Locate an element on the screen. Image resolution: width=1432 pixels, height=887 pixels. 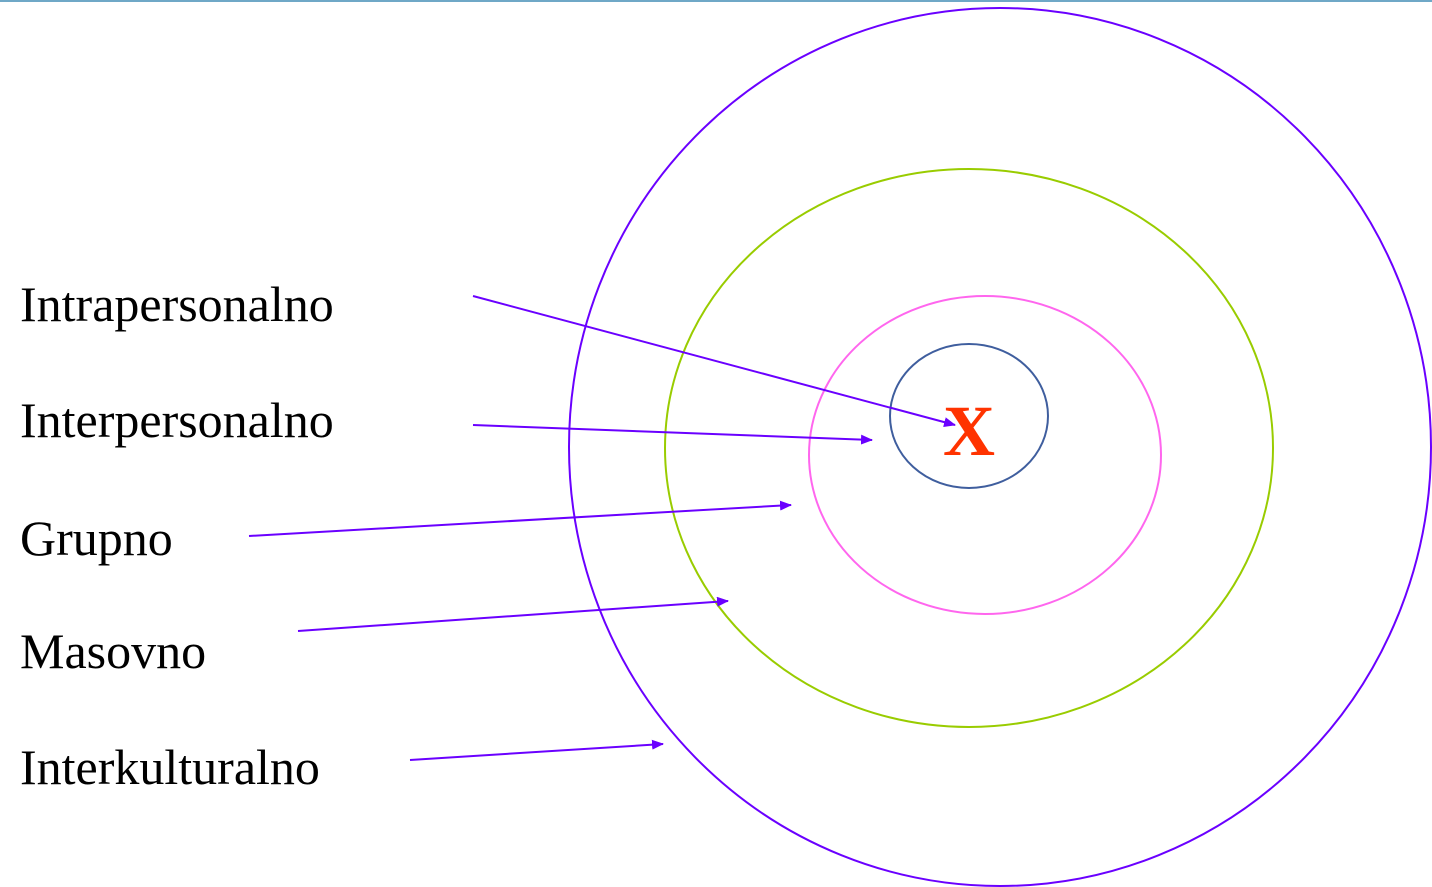
label-grupno: Grupno is located at coordinates (96, 538).